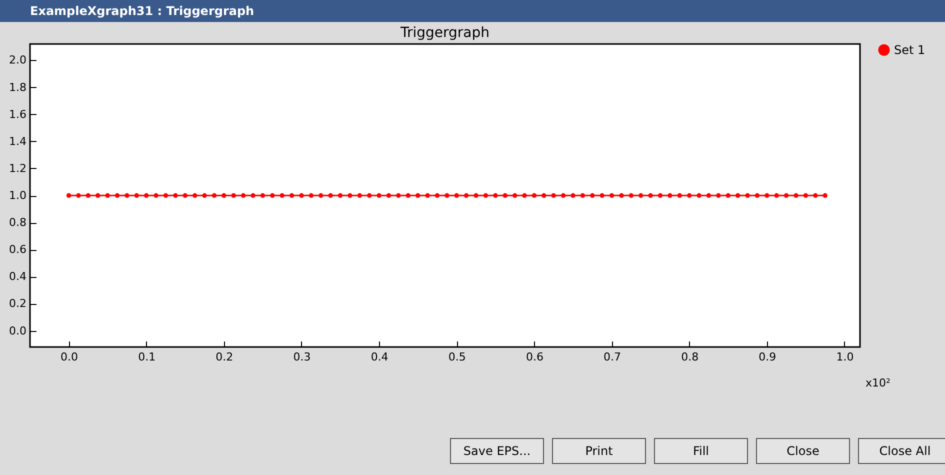 This screenshot has height=475, width=945. Describe the element at coordinates (17, 223) in the screenshot. I see `y-tick-label: 0.8` at that location.